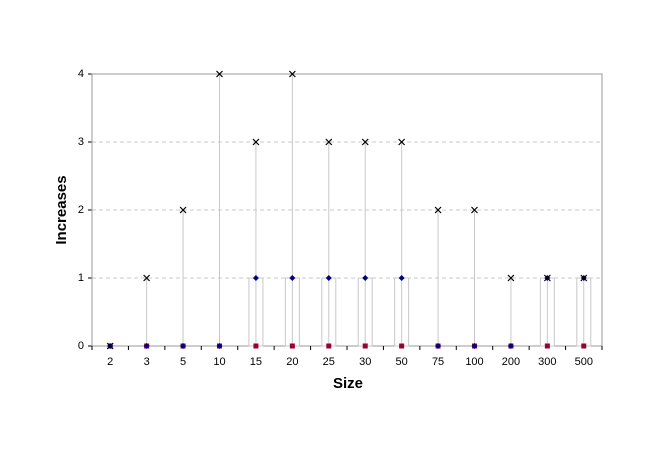 The width and height of the screenshot is (654, 462). I want to click on x-tick-label: 200, so click(511, 362).